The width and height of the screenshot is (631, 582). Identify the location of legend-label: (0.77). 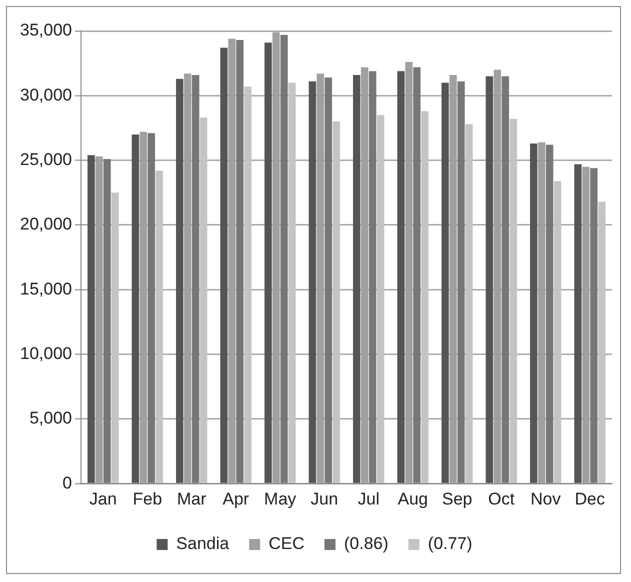
(450, 544).